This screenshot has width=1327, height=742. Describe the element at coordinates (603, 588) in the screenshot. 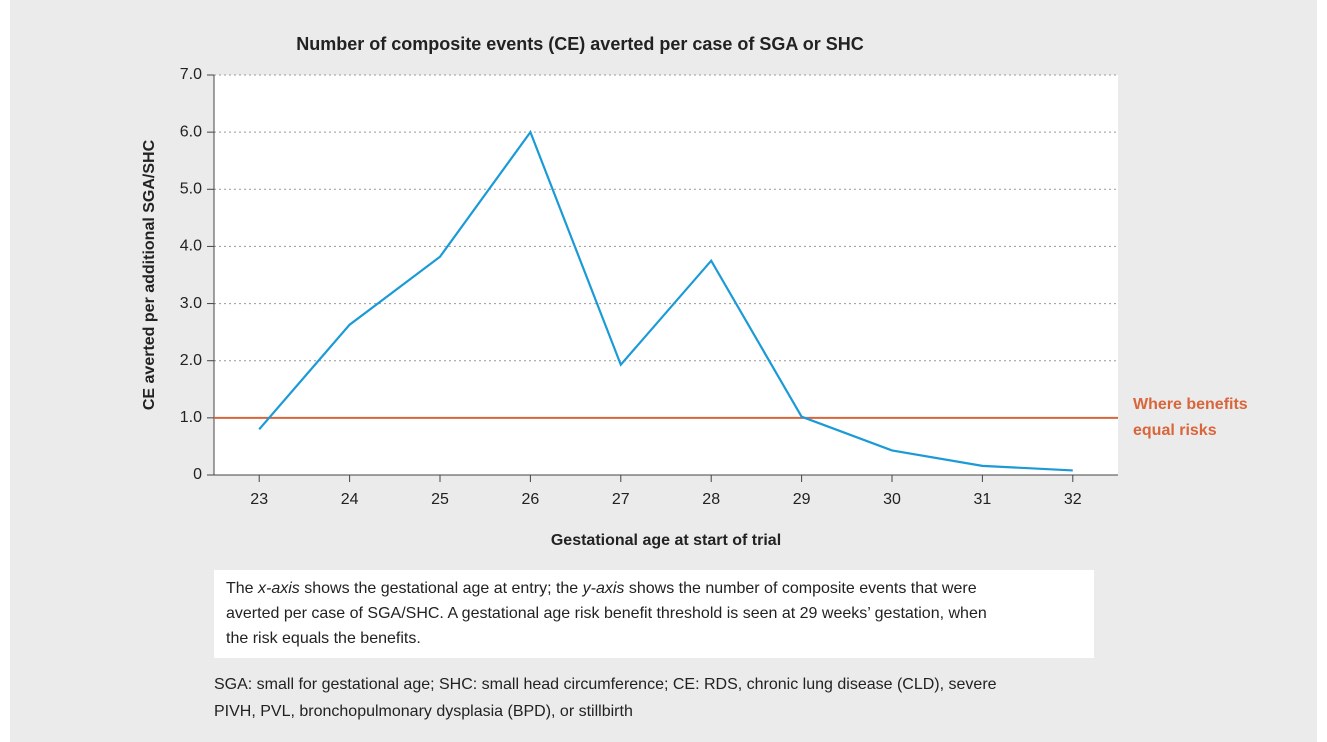

I see `caption-text: y-axis` at that location.